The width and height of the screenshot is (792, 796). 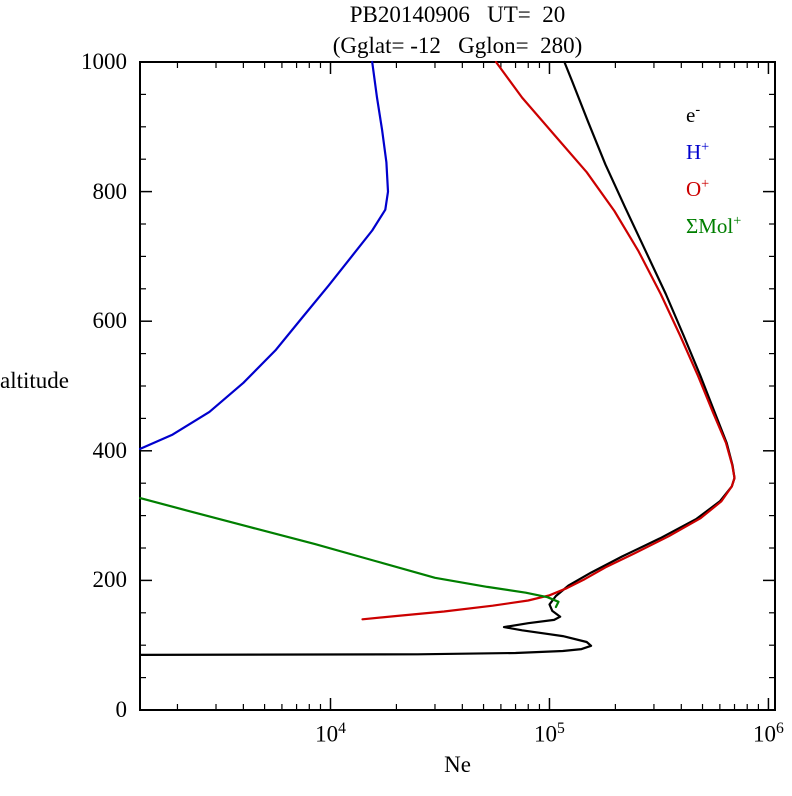 I want to click on y-tick-label: 1000, so click(x=104, y=61).